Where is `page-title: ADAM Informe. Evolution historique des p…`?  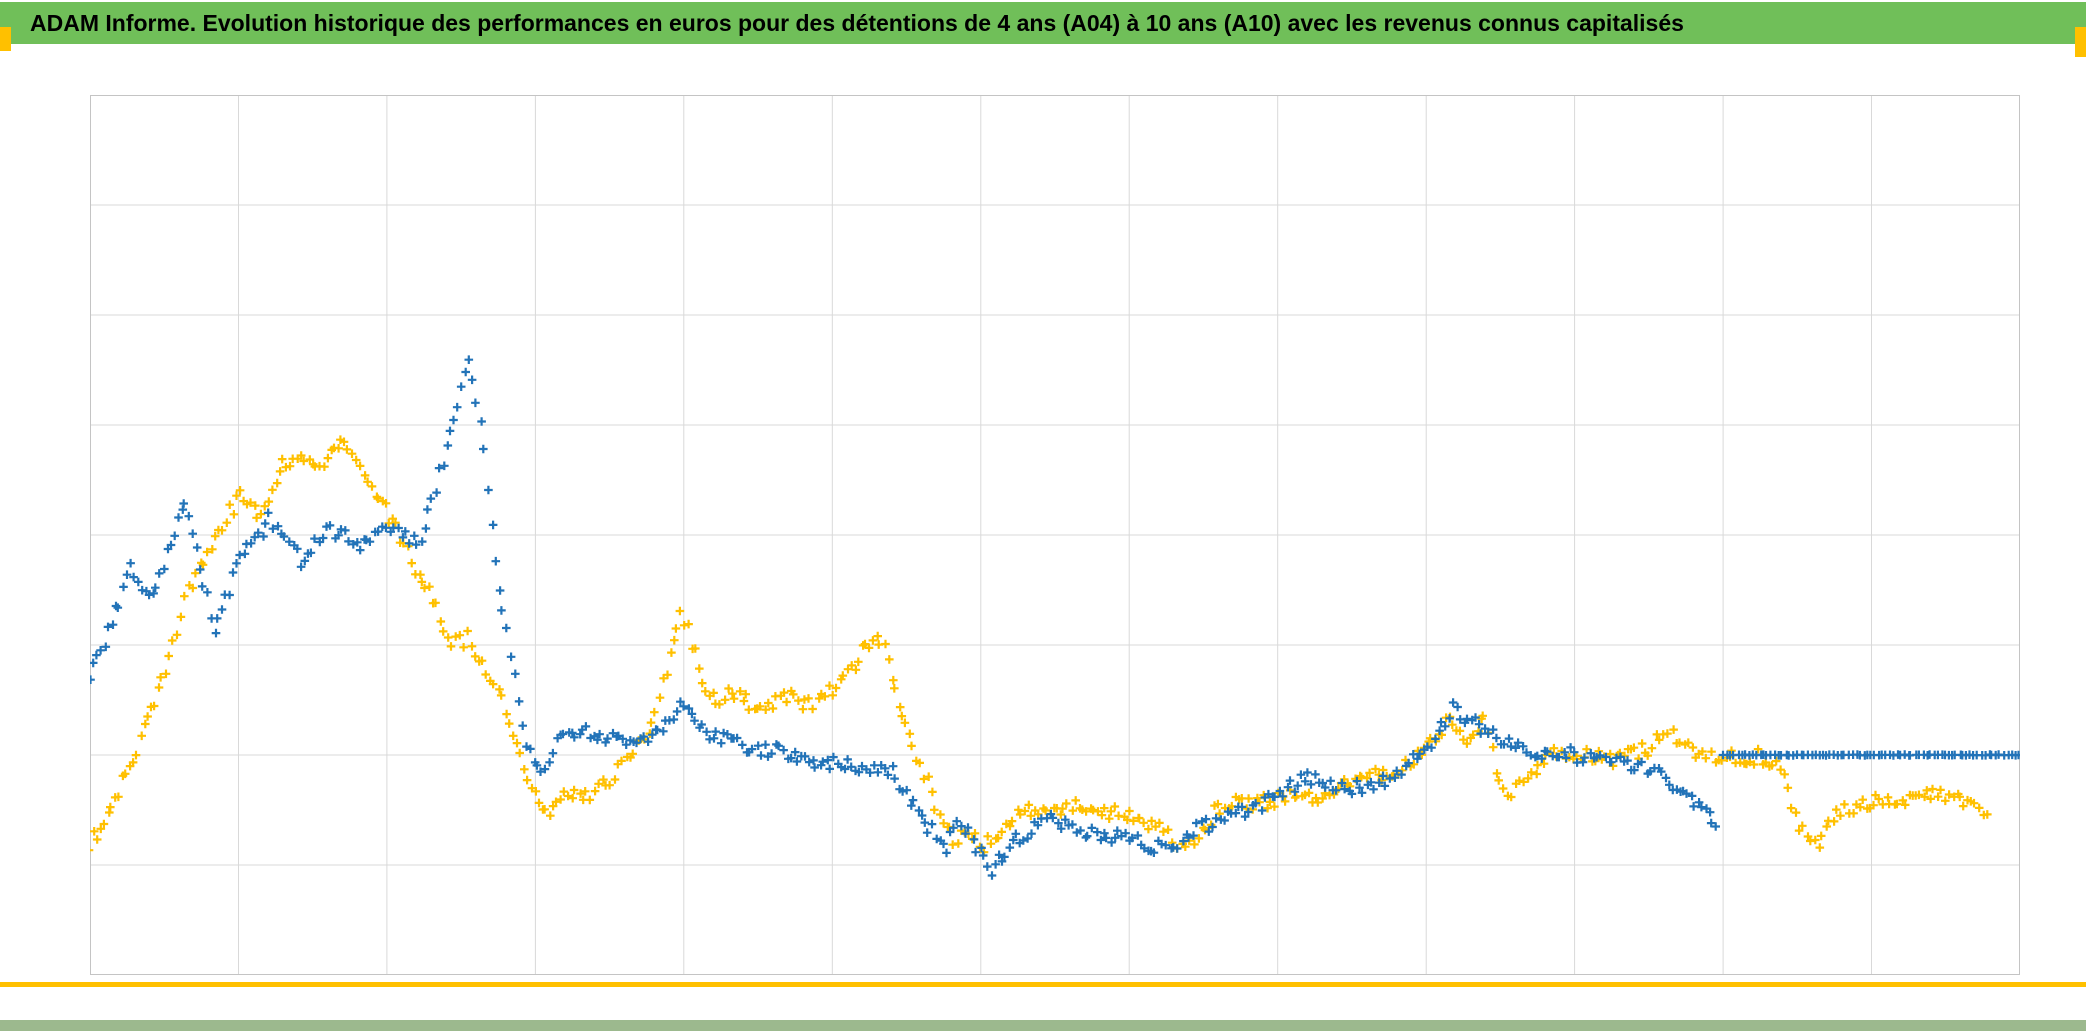
page-title: ADAM Informe. Evolution historique des p… is located at coordinates (857, 22).